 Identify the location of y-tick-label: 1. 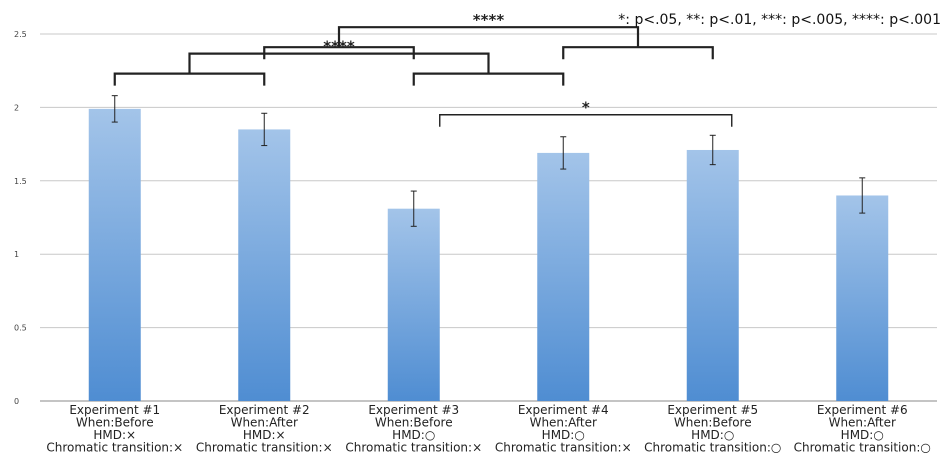
(16, 254).